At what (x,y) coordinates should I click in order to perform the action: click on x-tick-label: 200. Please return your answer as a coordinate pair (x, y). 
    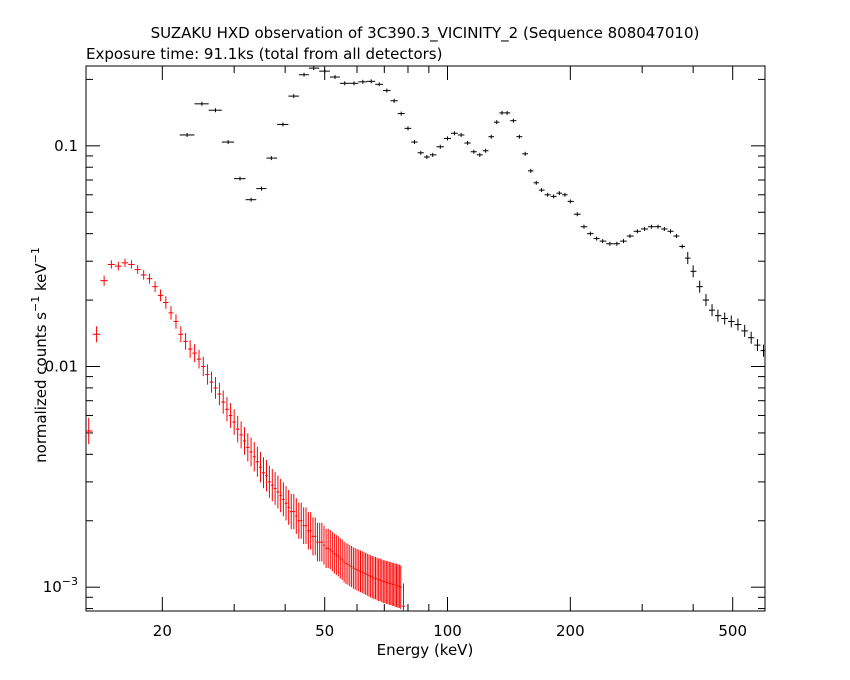
    Looking at the image, I should click on (570, 631).